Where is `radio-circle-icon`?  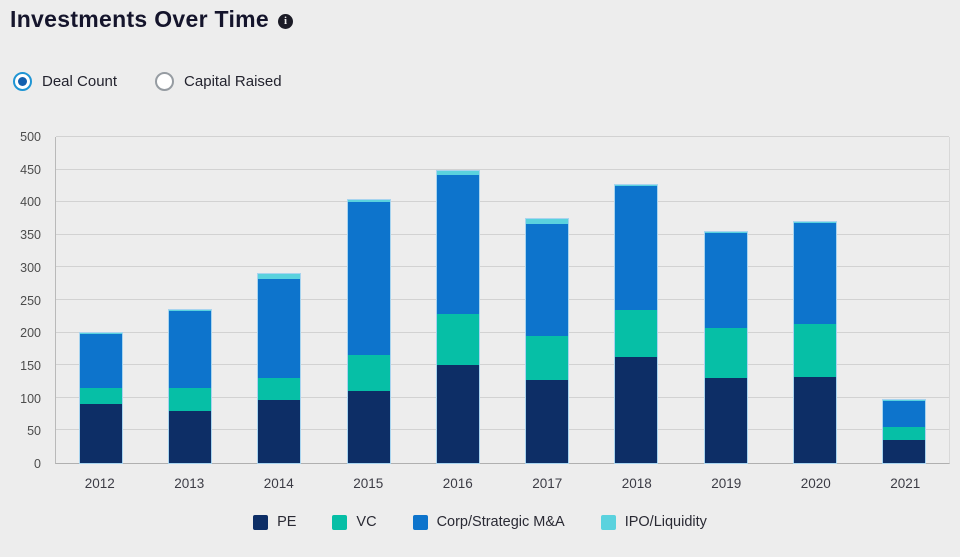
radio-circle-icon is located at coordinates (22, 81).